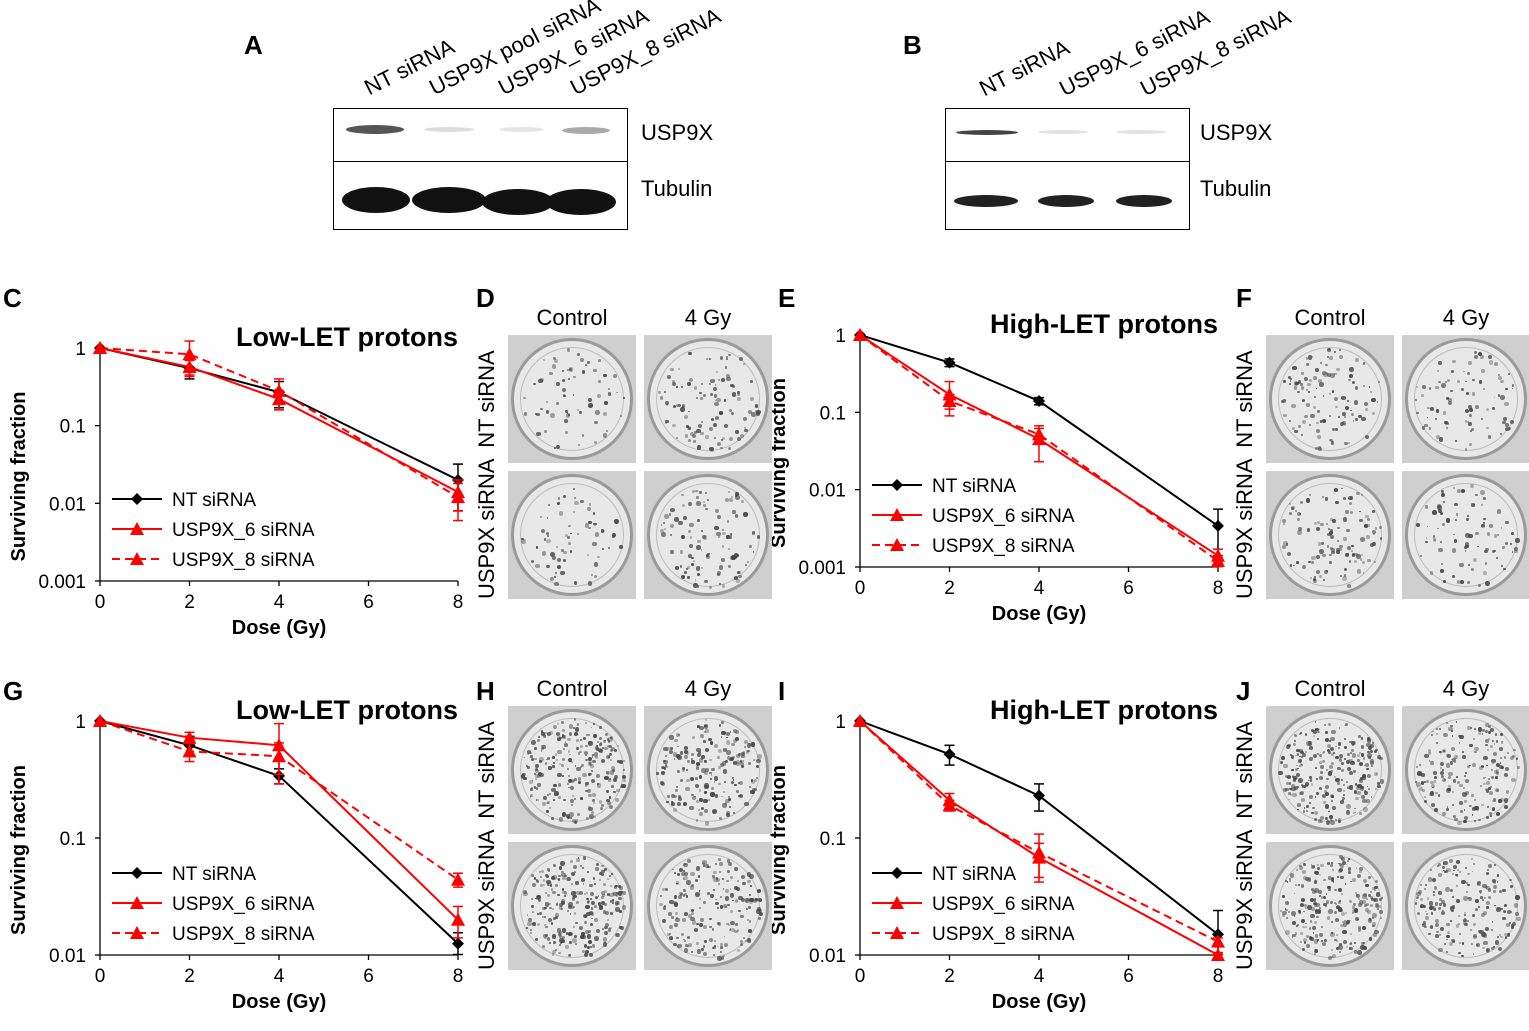  I want to click on x-axis-label: Dose (Gy), so click(1039, 1002).